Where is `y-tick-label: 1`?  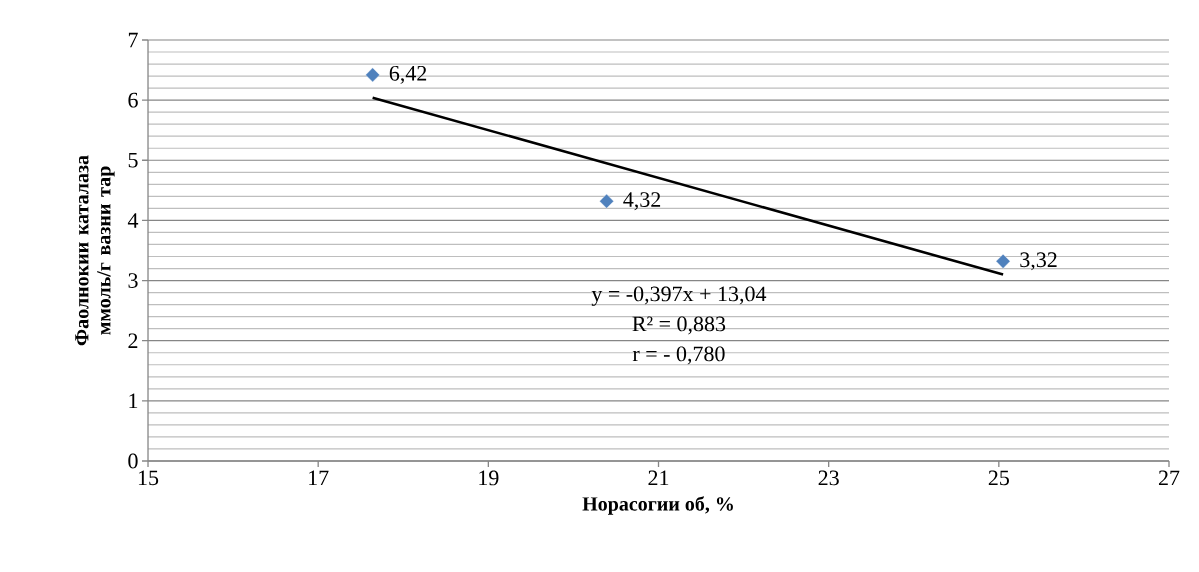
y-tick-label: 1 is located at coordinates (133, 401).